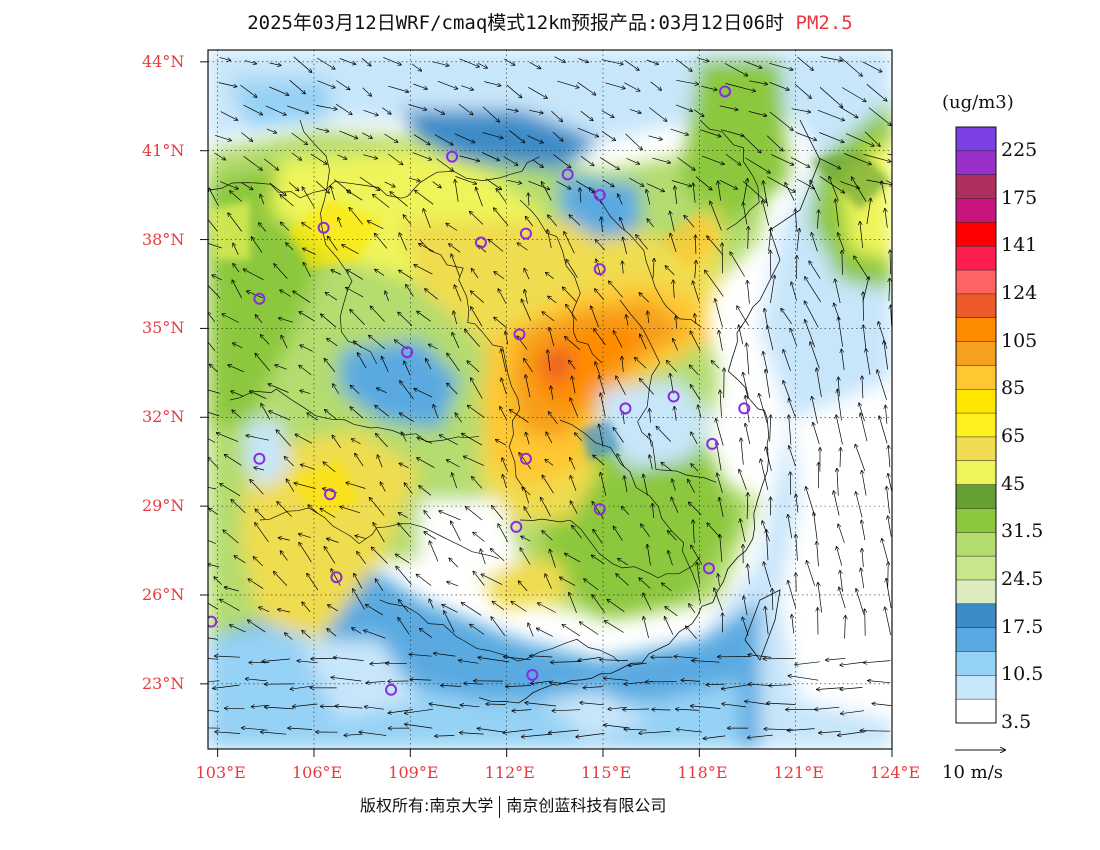  I want to click on coastline-path, so click(624, 501).